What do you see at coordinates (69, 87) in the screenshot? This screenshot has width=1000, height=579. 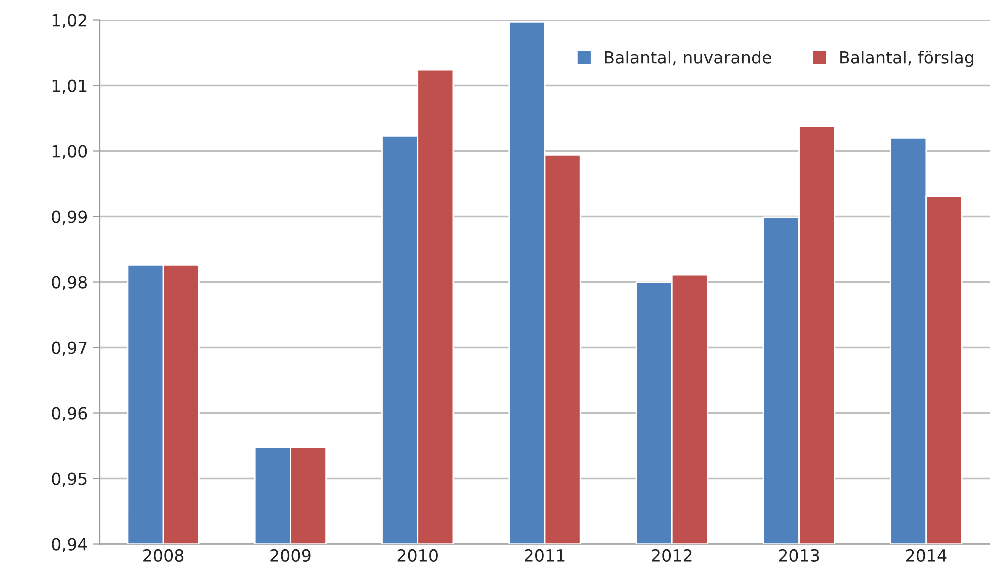 I see `y-tick-label: 1,01` at bounding box center [69, 87].